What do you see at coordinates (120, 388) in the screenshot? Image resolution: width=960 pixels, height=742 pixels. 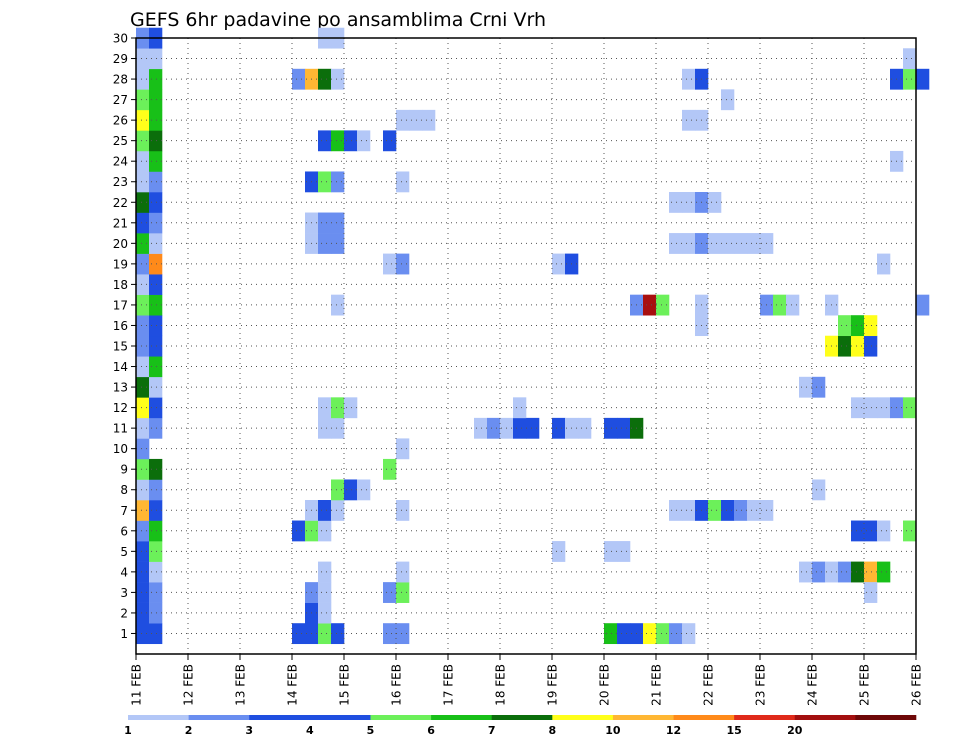 I see `y-tick-label: 13` at bounding box center [120, 388].